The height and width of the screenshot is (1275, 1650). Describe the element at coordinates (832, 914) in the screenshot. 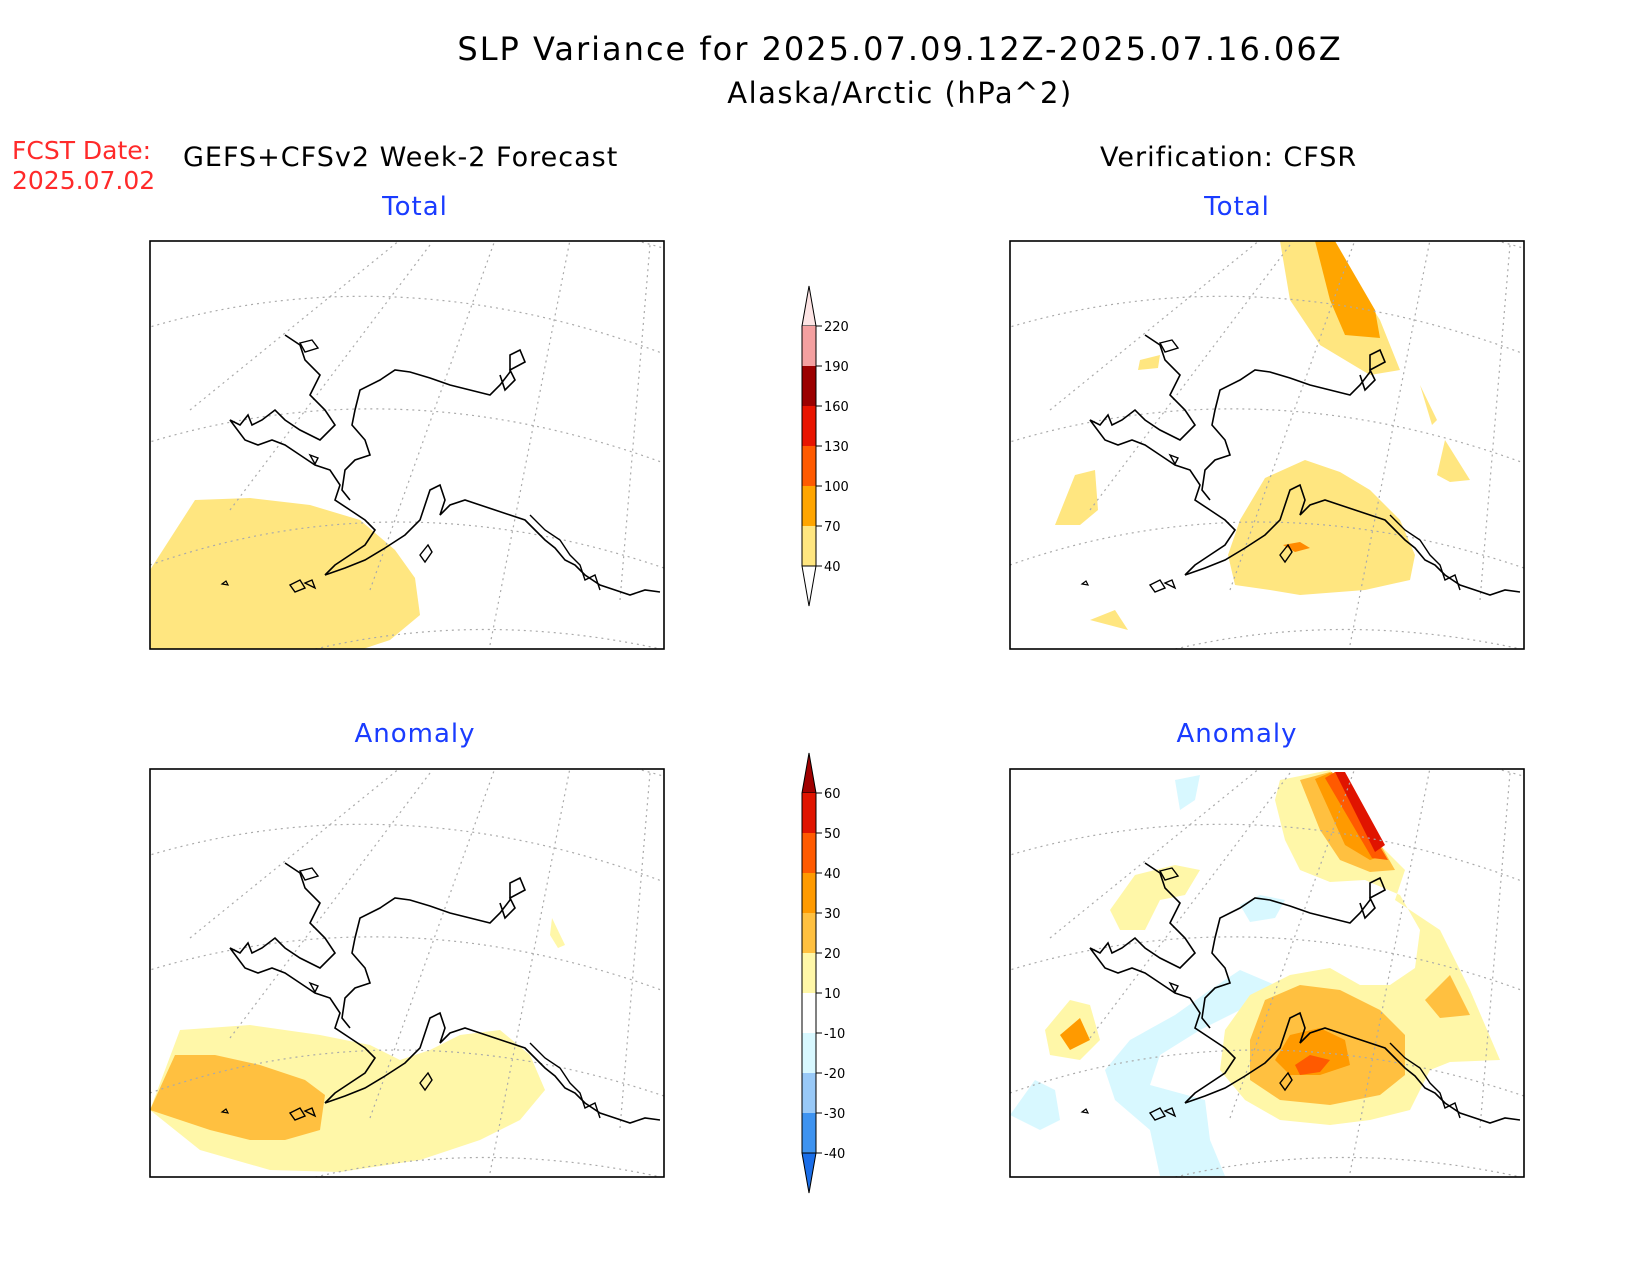

I see `colorbar-anomaly-tick-label: 30` at that location.